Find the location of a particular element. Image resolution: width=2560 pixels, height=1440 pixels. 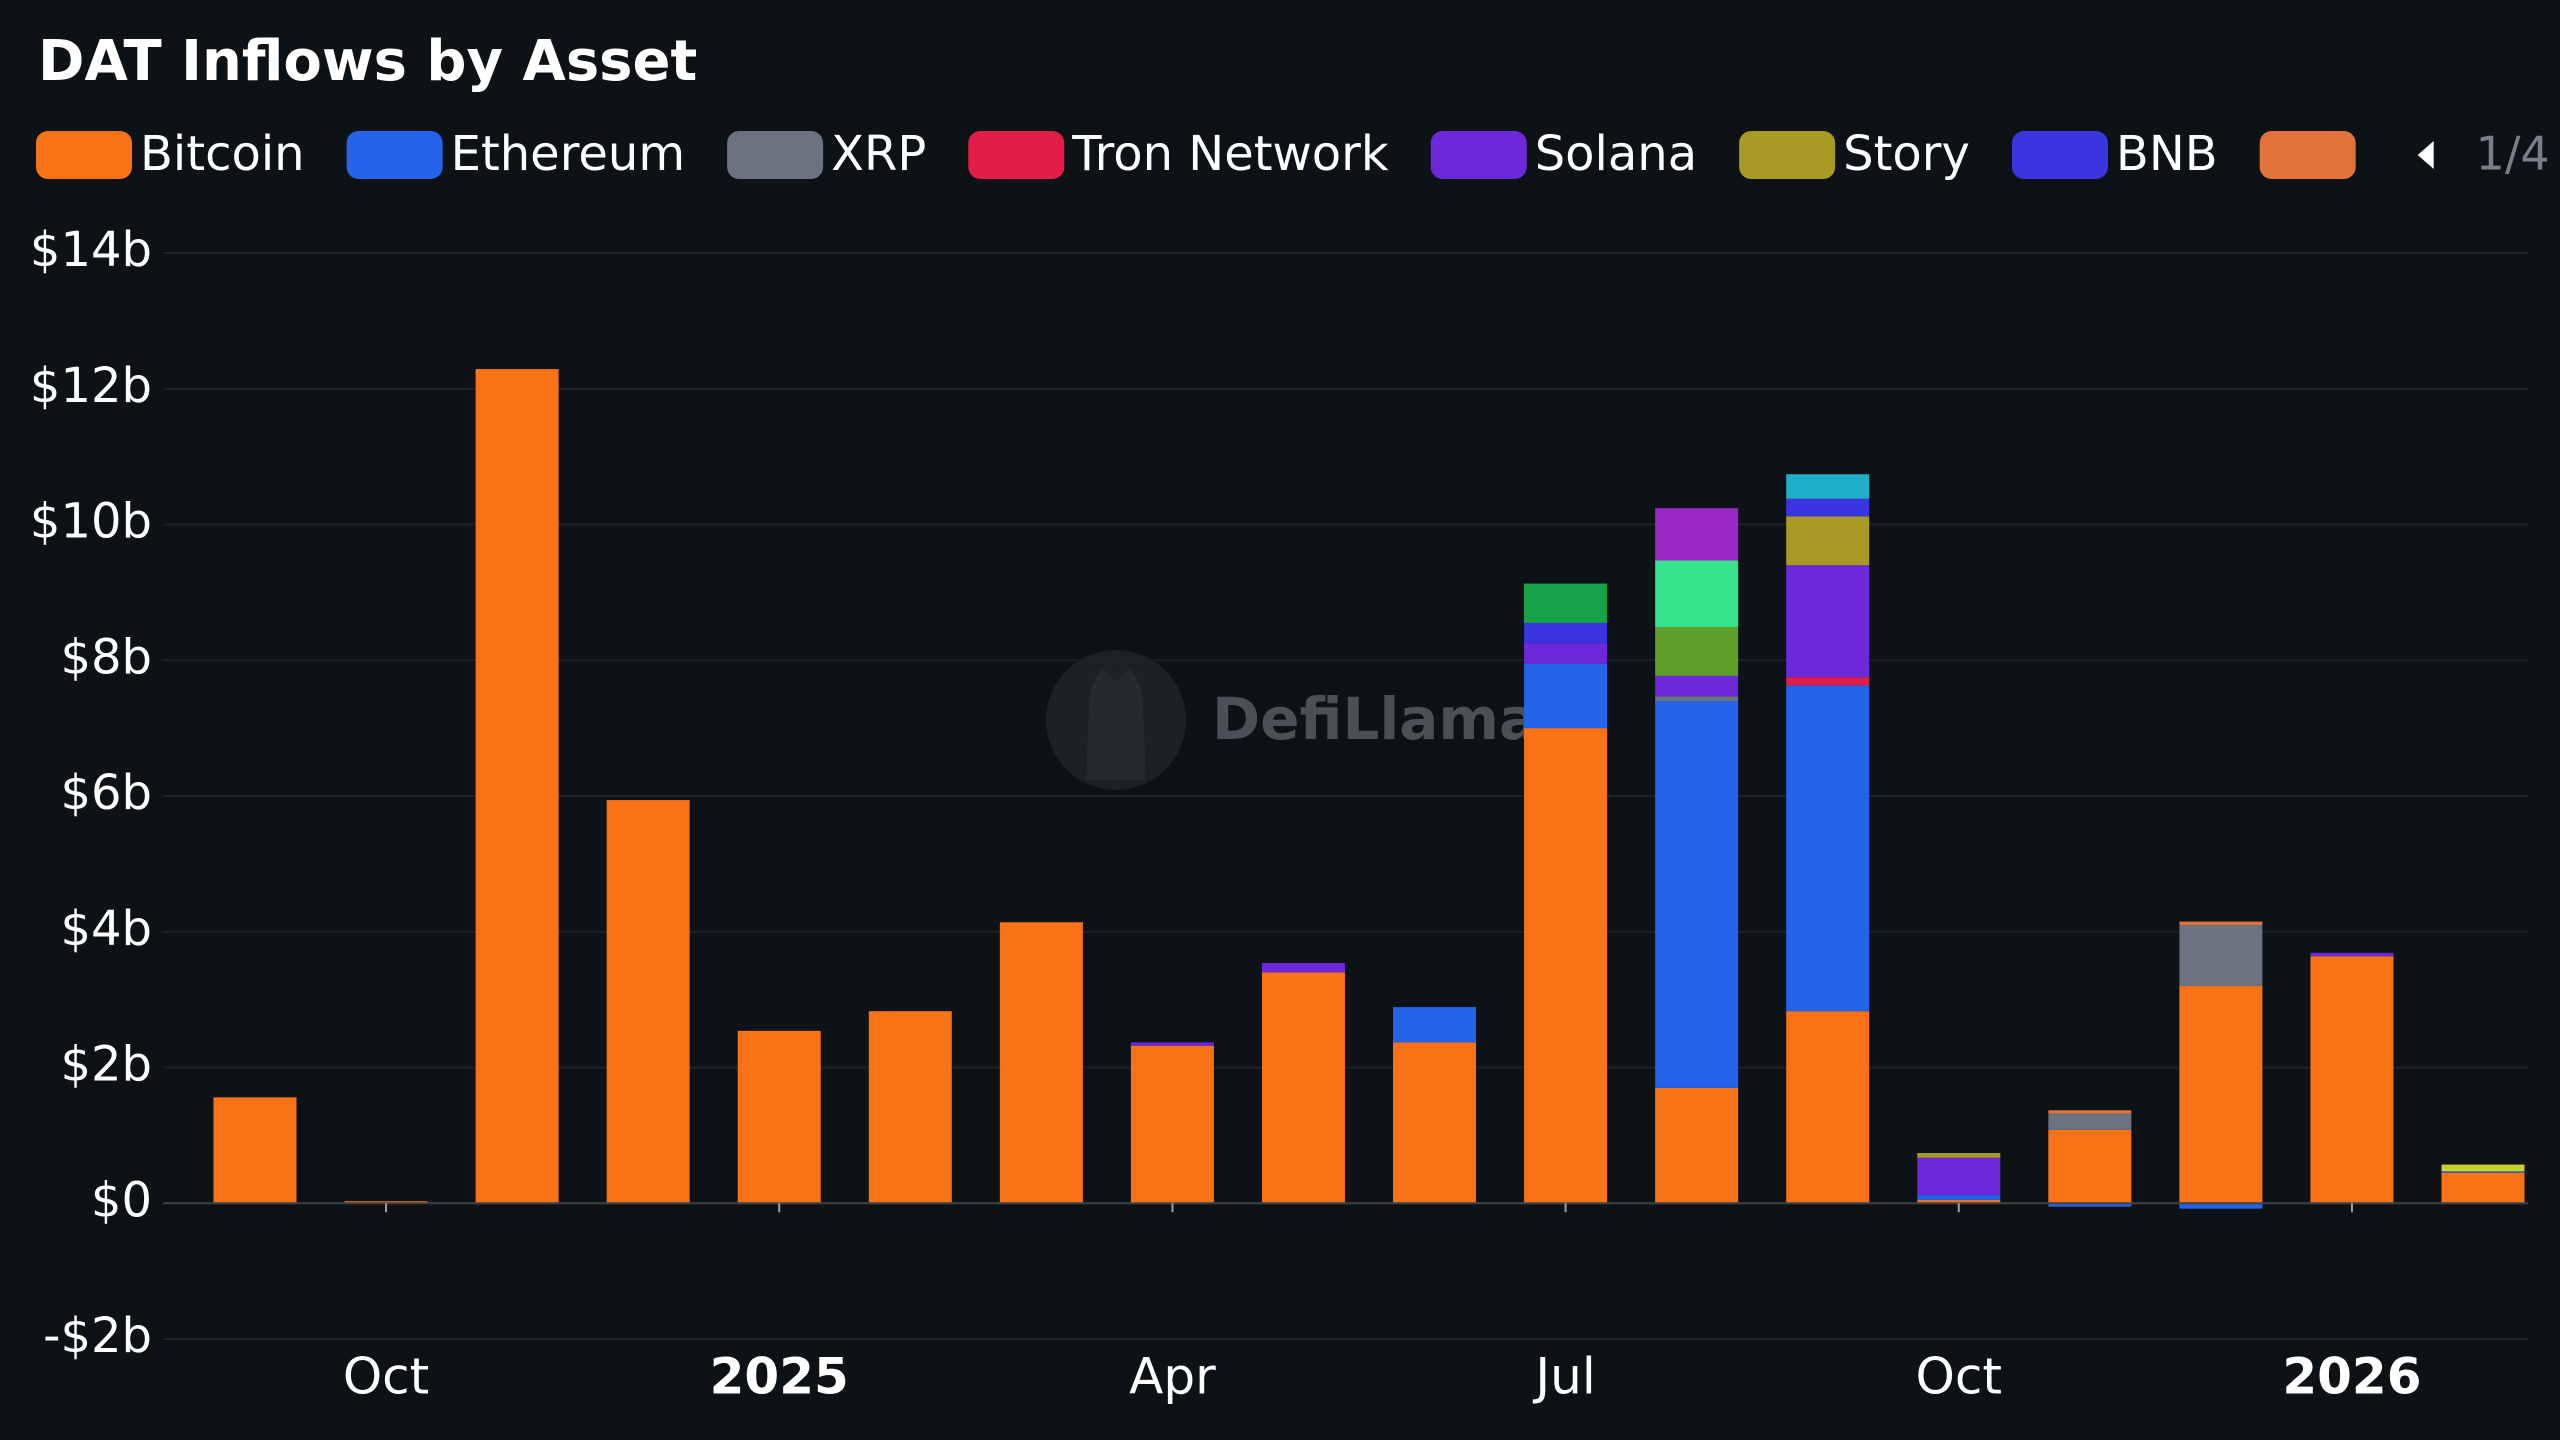

y-tick-label: $8b is located at coordinates (106, 657).